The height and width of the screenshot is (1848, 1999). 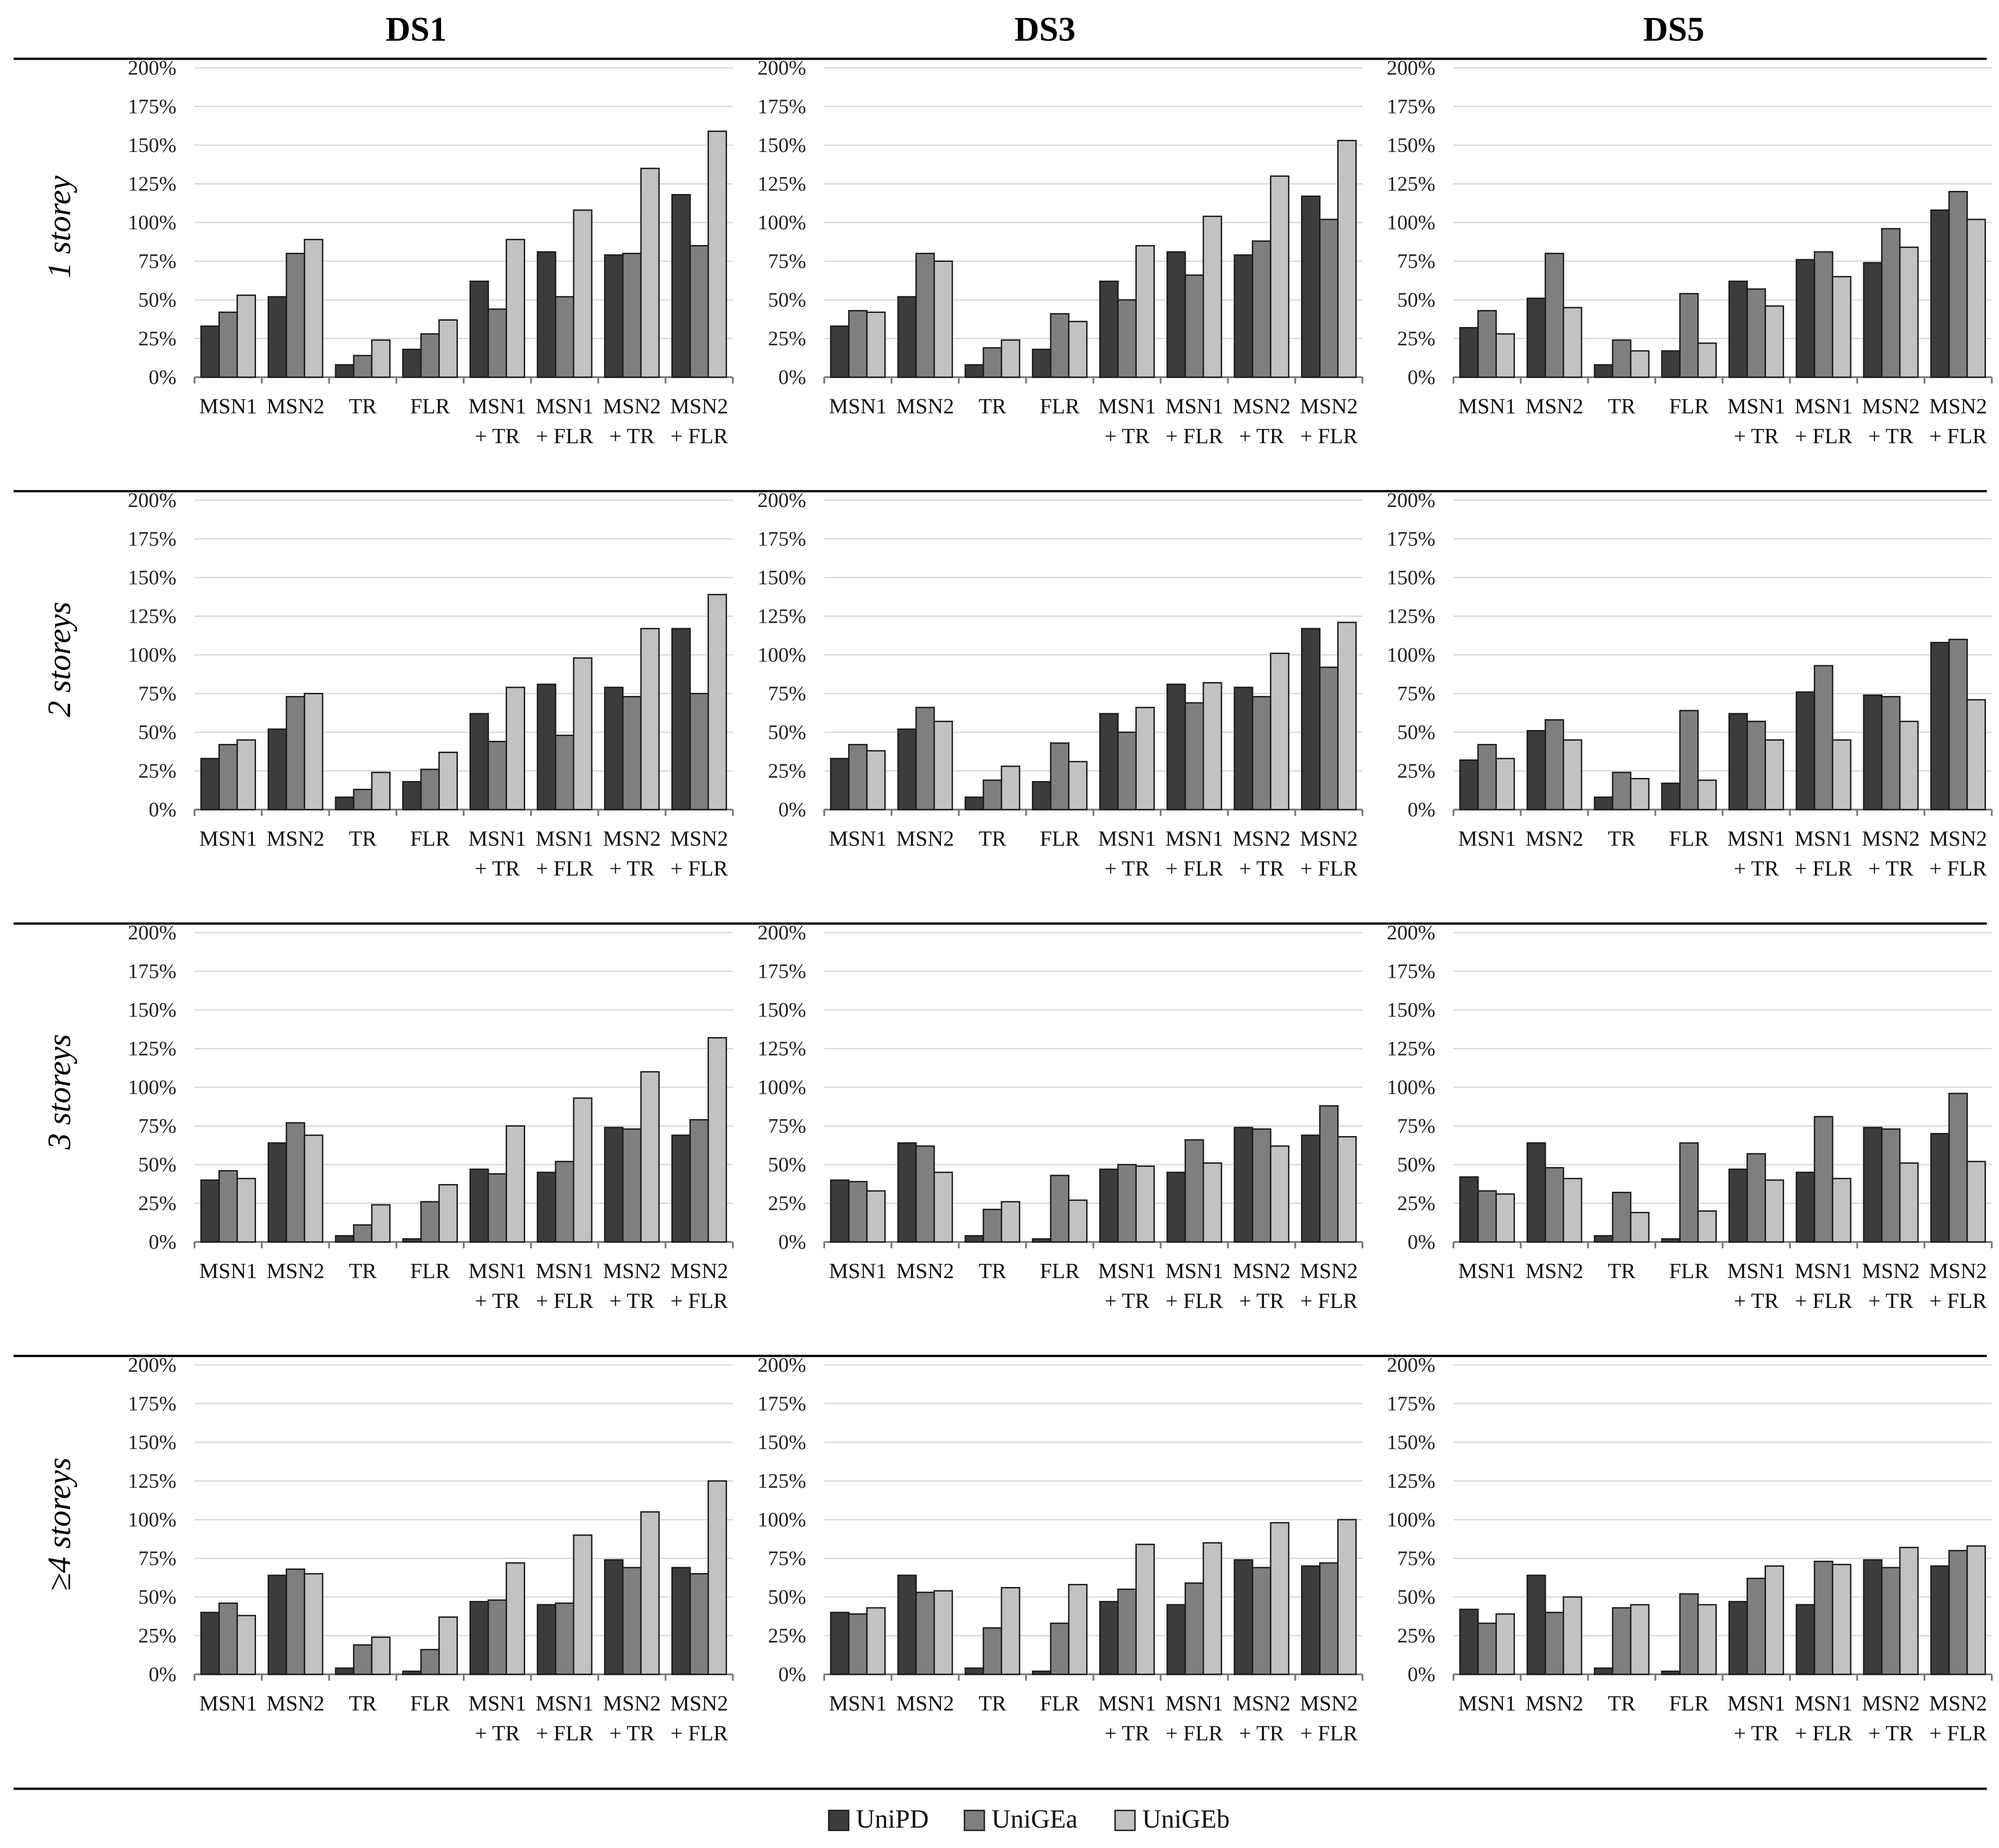 What do you see at coordinates (415, 29) in the screenshot?
I see `column-header-ds1: DS1` at bounding box center [415, 29].